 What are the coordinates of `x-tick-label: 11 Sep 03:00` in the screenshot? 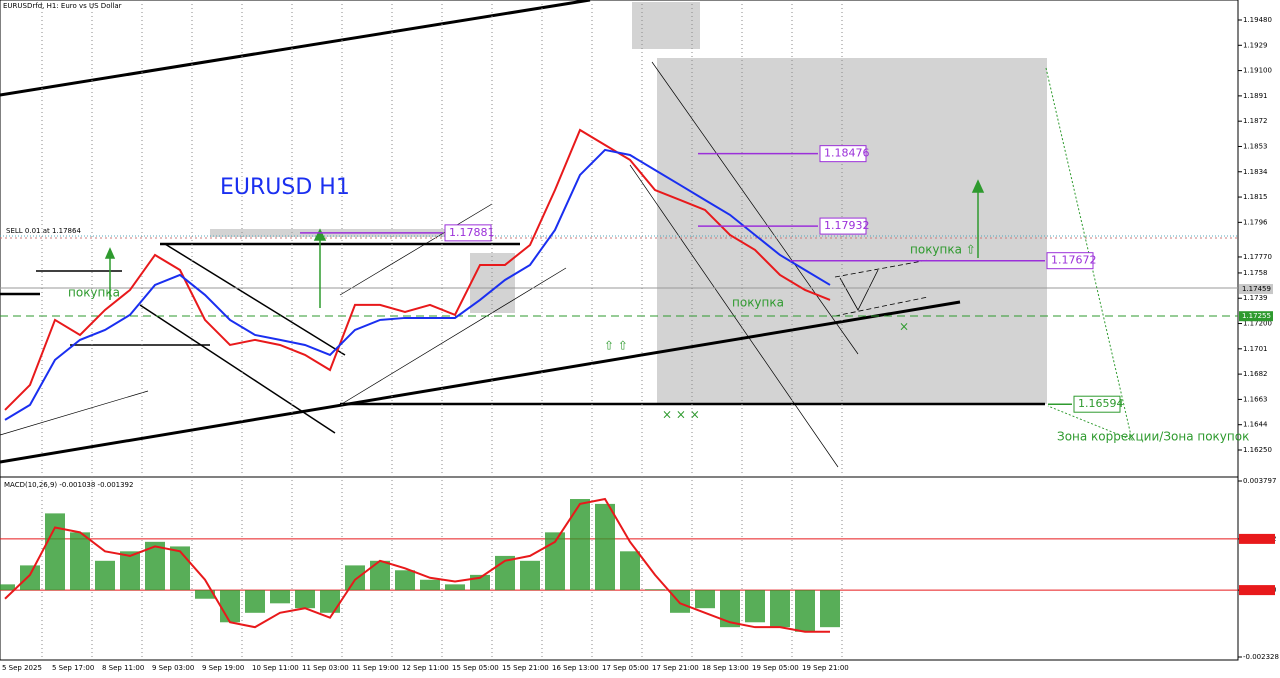 It's located at (325, 668).